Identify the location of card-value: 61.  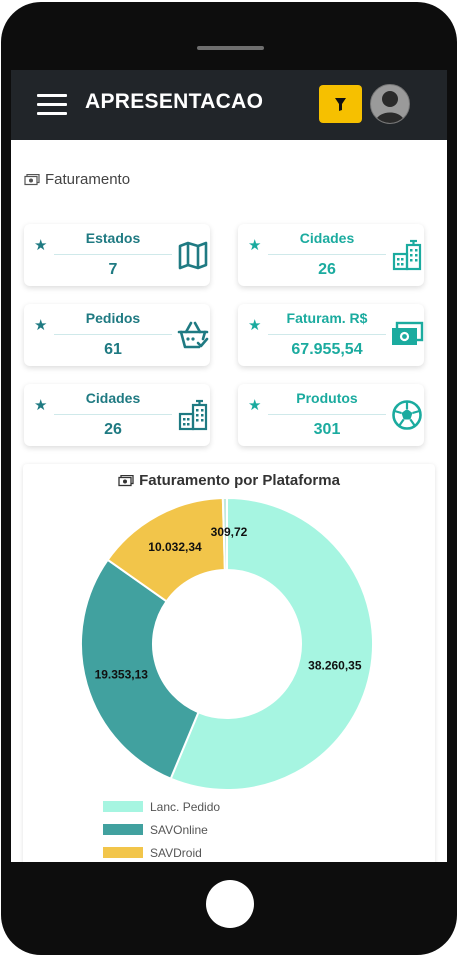
(113, 349).